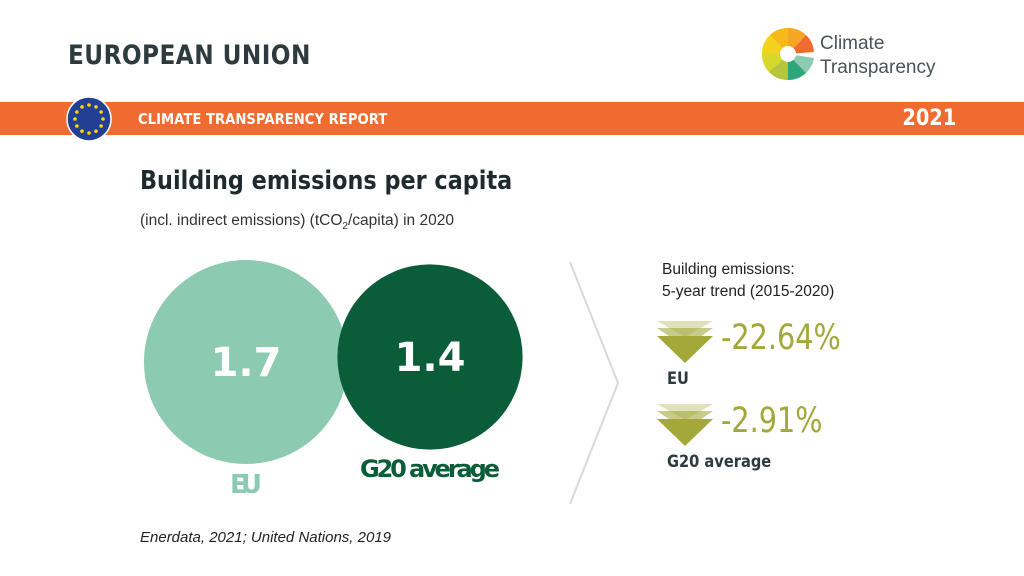  I want to click on bubble-value-label: 1.4, so click(430, 358).